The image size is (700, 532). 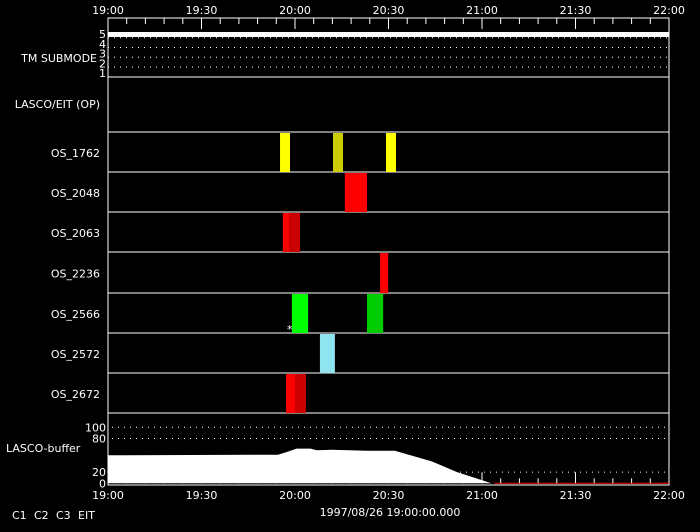 What do you see at coordinates (86, 515) in the screenshot?
I see `legend-entry: EIT` at bounding box center [86, 515].